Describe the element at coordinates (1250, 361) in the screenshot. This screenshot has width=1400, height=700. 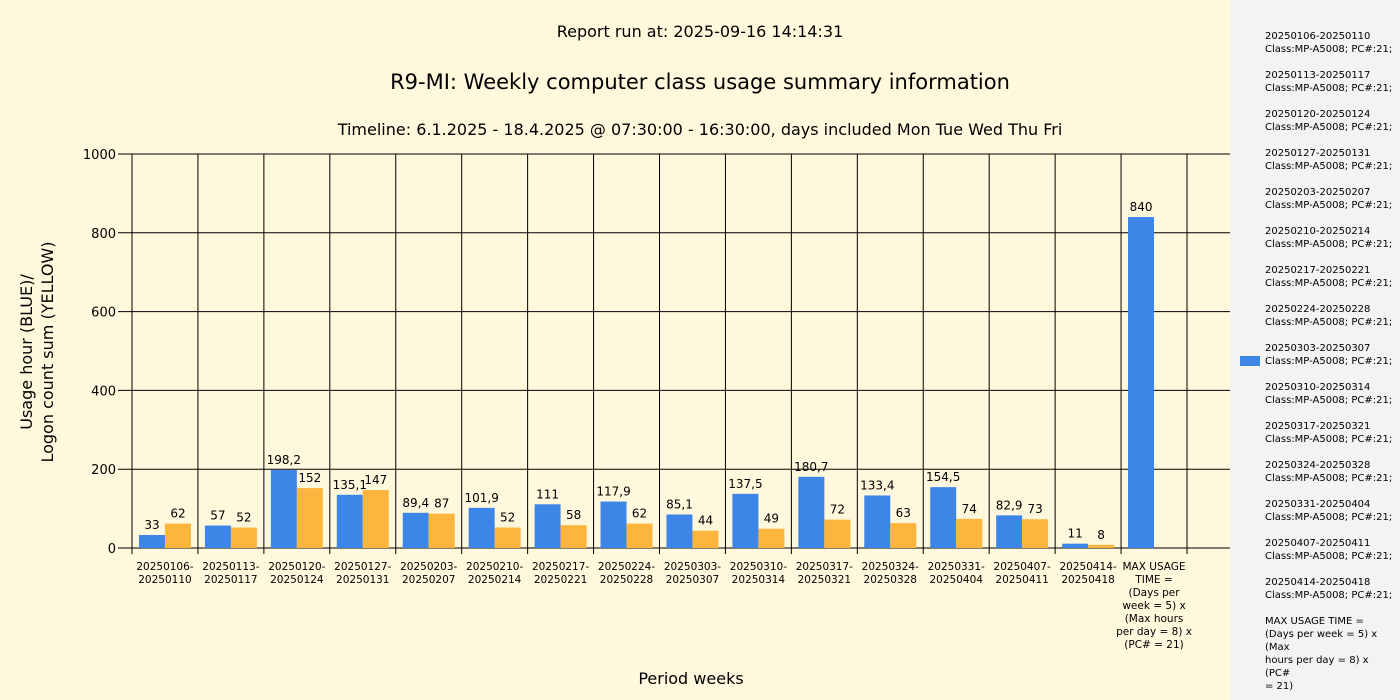
I see `legend-swatch-blue` at that location.